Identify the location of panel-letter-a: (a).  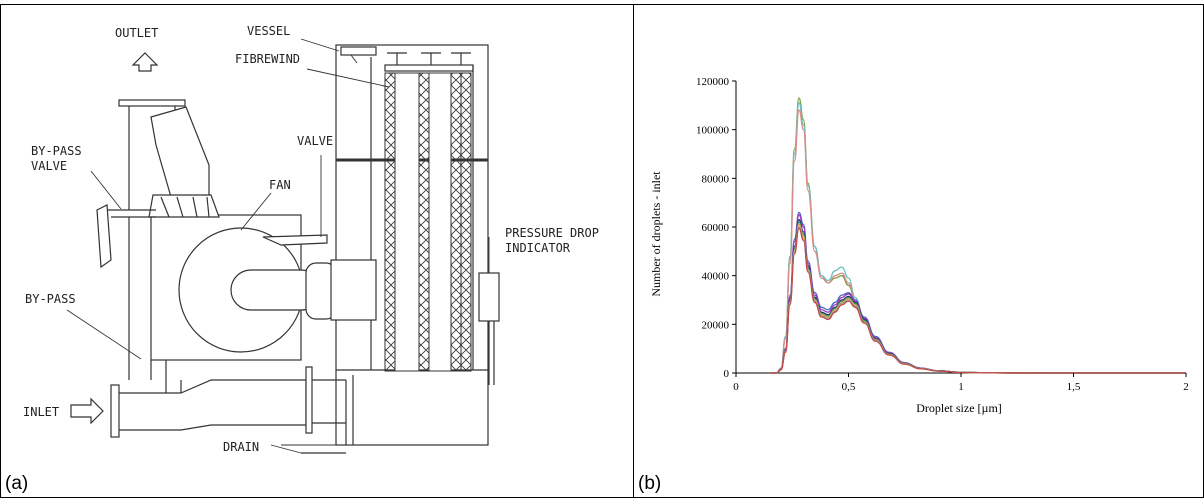
(17, 483).